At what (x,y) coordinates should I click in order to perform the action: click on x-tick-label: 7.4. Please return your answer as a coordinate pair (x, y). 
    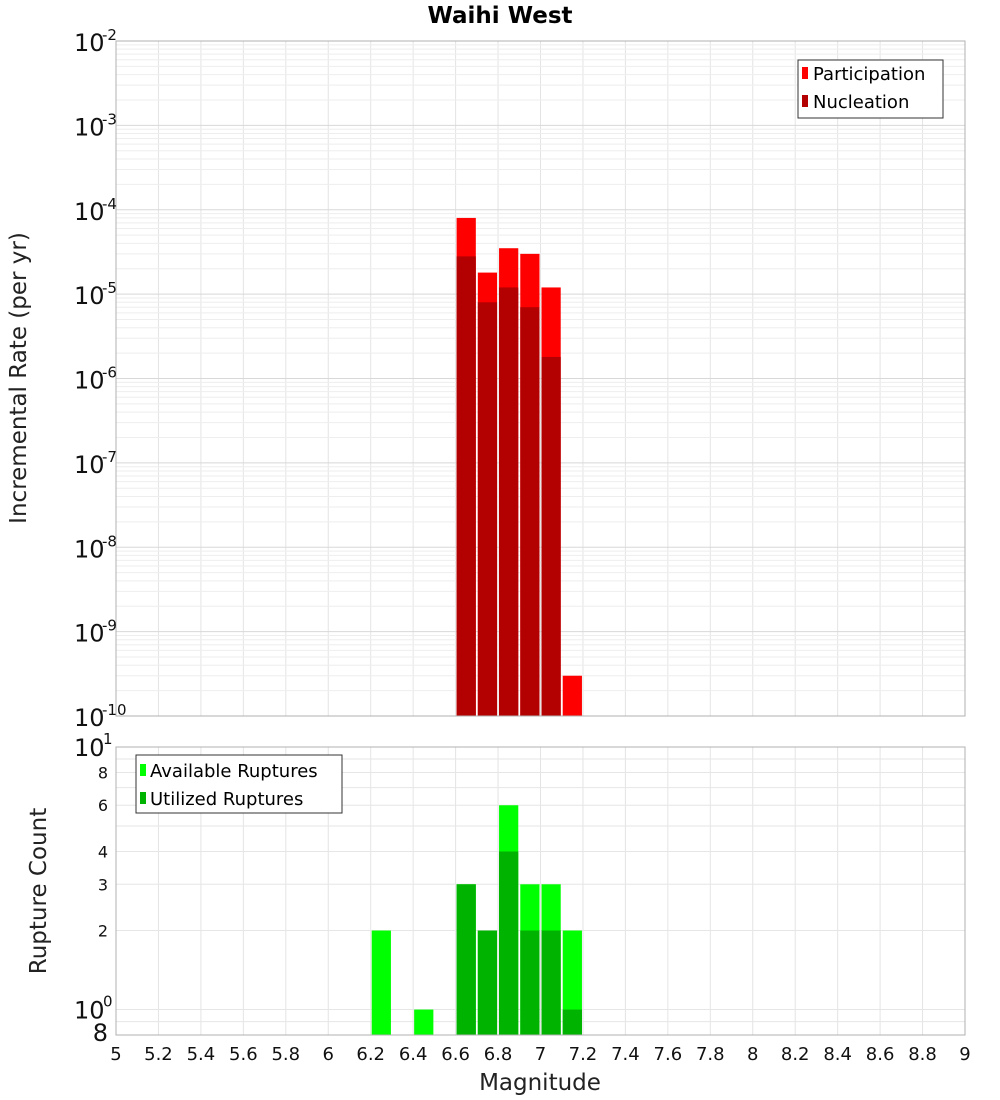
    Looking at the image, I should click on (625, 1054).